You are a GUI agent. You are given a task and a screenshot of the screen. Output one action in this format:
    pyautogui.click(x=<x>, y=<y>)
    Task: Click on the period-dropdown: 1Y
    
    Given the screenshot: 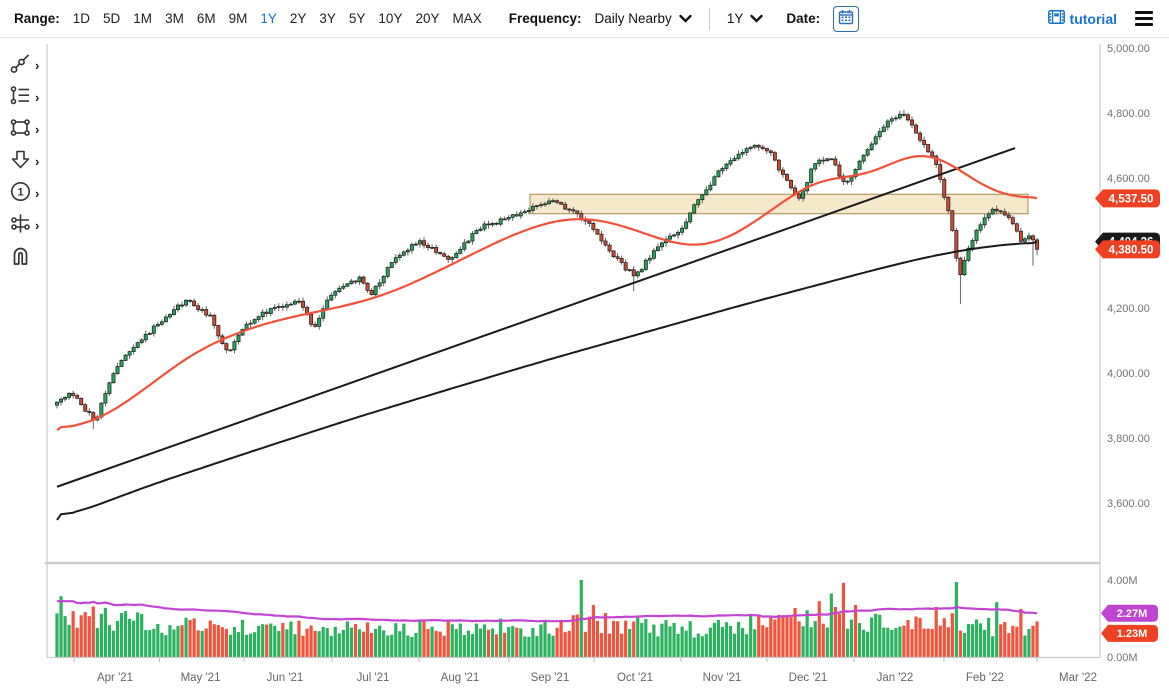 What is the action you would take?
    pyautogui.click(x=745, y=18)
    